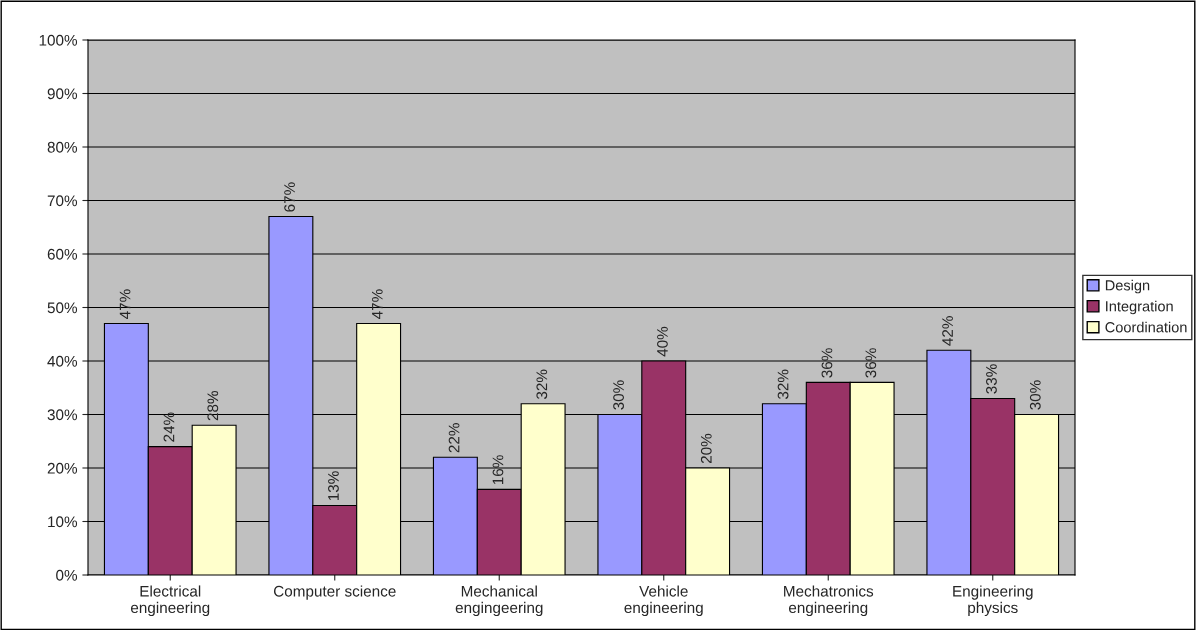  Describe the element at coordinates (169, 427) in the screenshot. I see `data-label: 24%` at that location.